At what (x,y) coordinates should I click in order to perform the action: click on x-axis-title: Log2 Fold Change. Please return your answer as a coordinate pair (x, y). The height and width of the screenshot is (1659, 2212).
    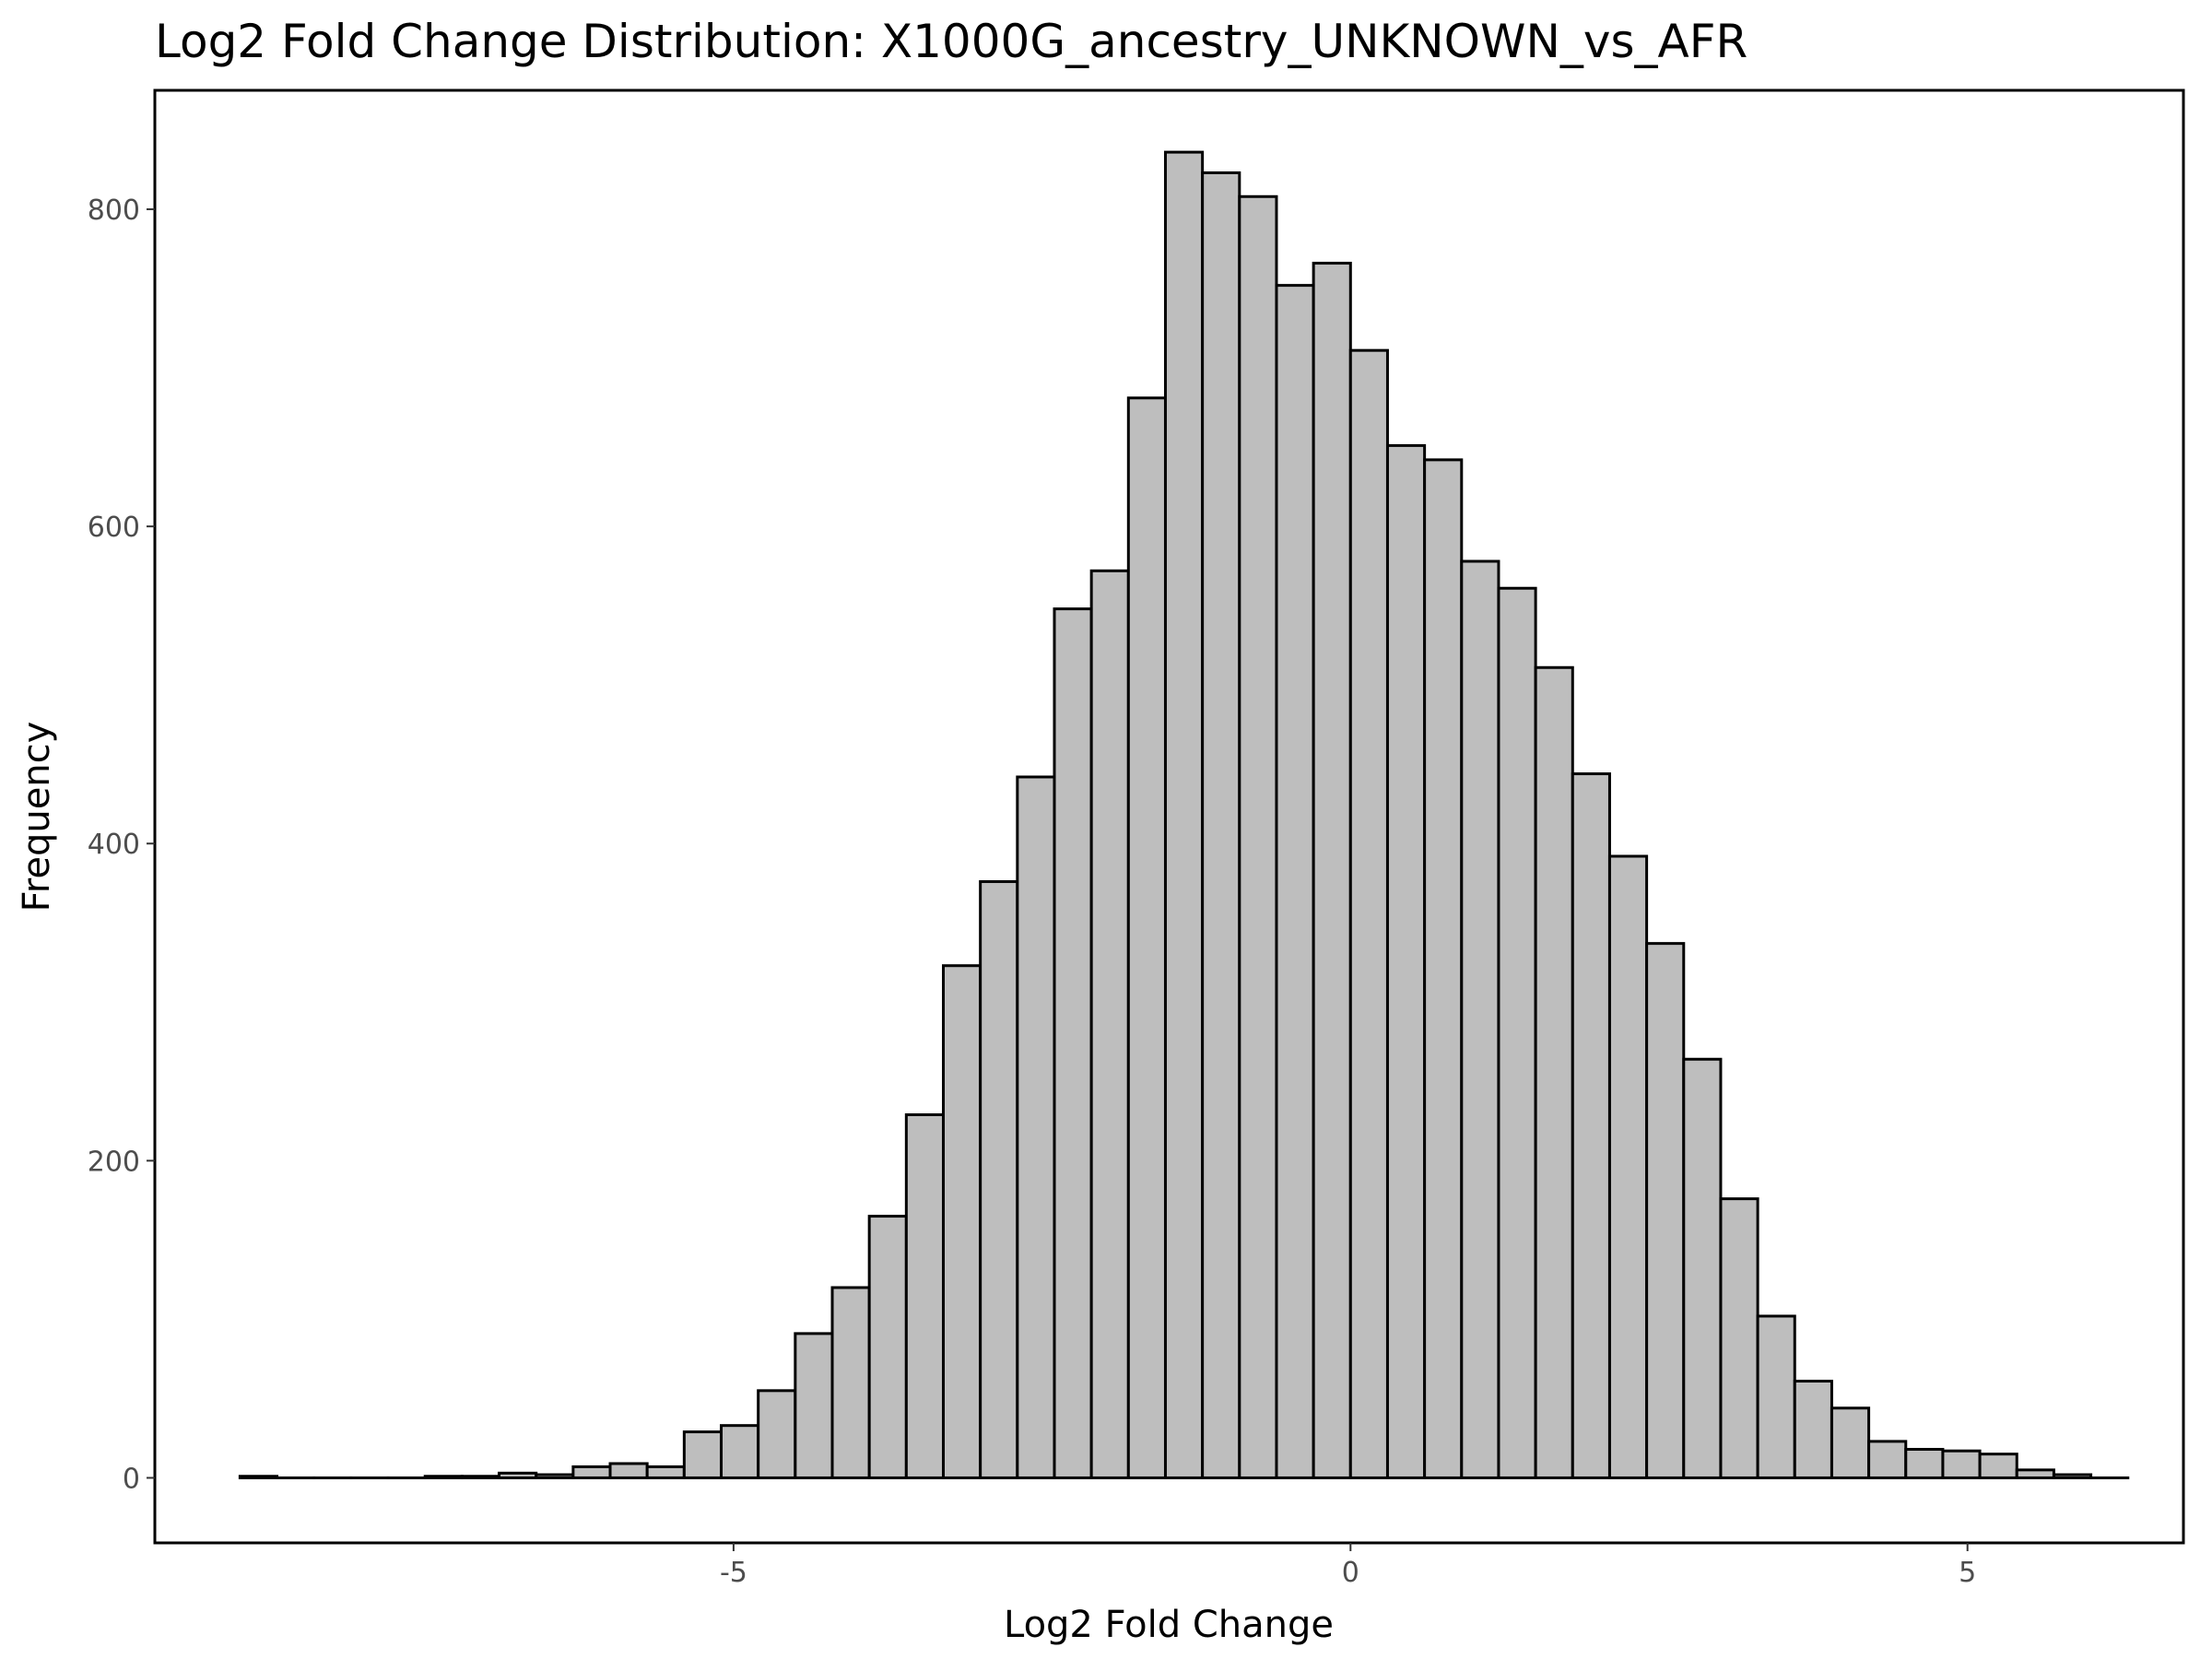
    Looking at the image, I should click on (1169, 1625).